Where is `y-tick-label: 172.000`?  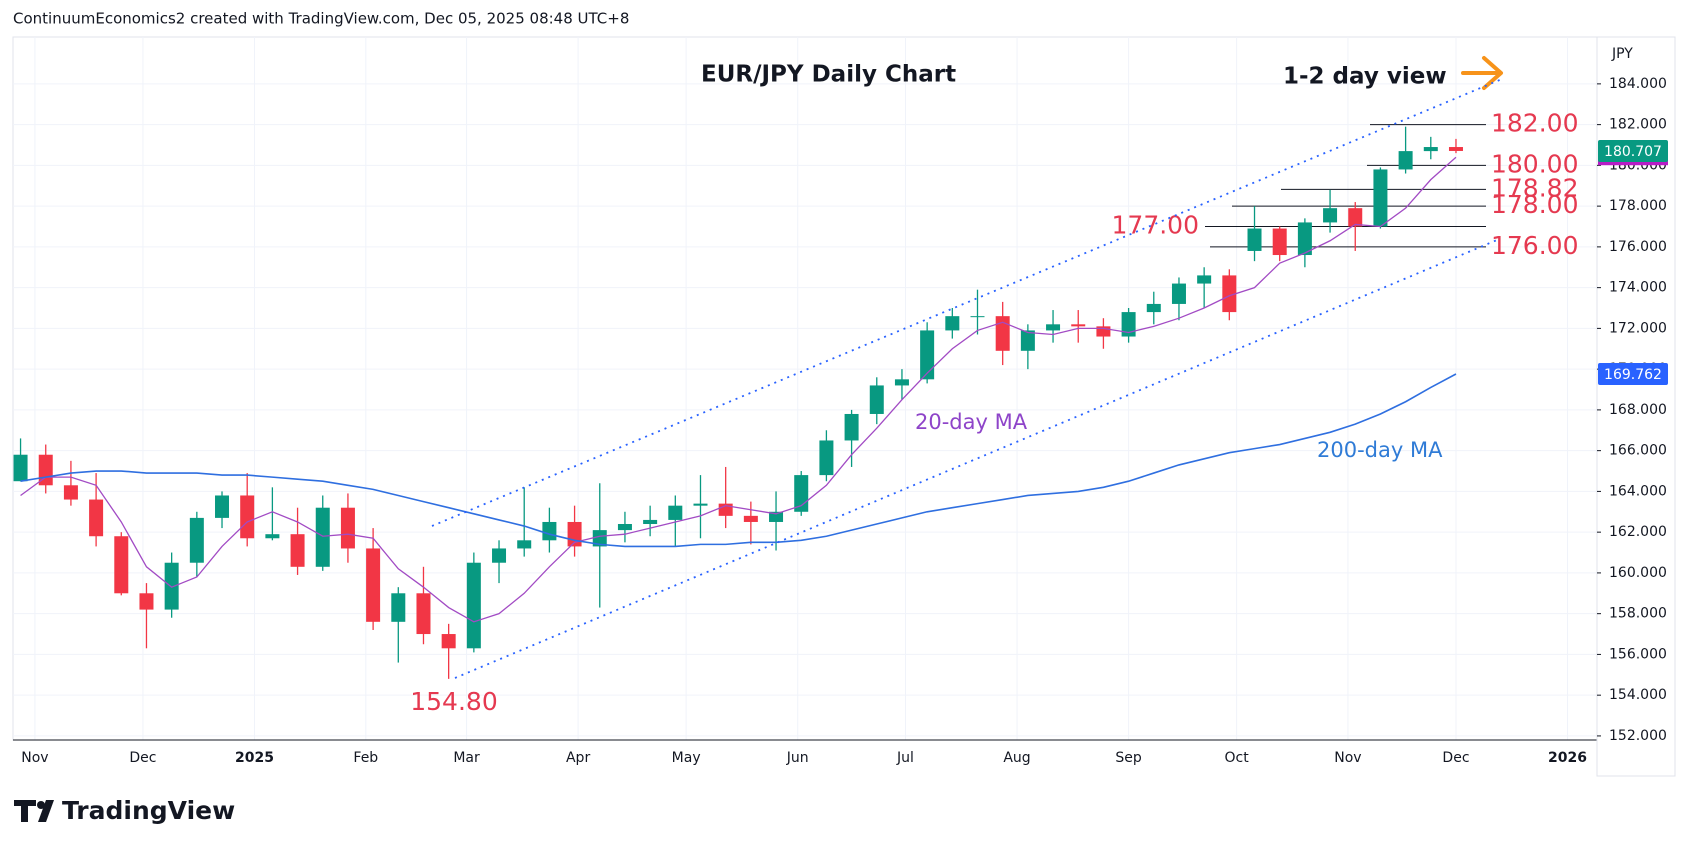 y-tick-label: 172.000 is located at coordinates (1638, 328).